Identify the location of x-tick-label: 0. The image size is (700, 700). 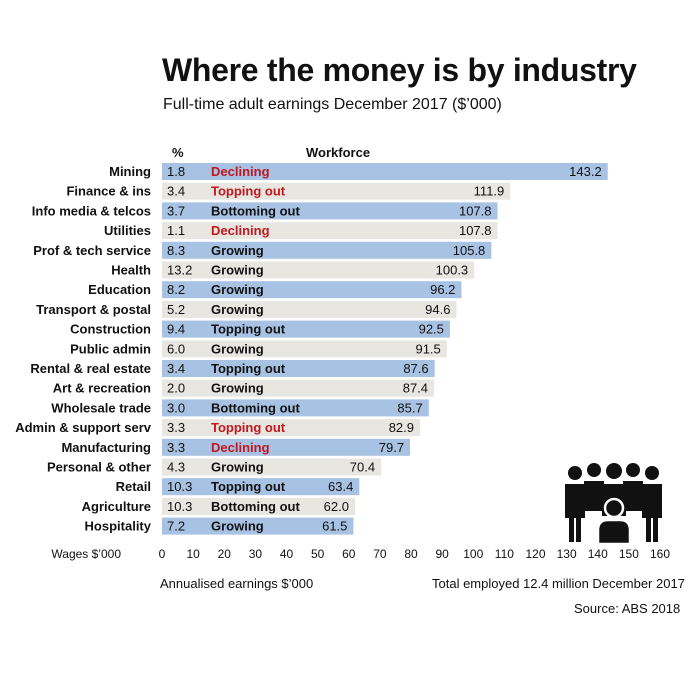
(162, 554).